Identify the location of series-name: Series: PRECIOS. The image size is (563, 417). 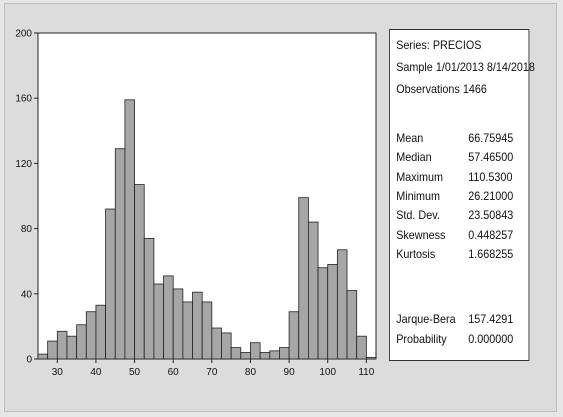
(439, 45).